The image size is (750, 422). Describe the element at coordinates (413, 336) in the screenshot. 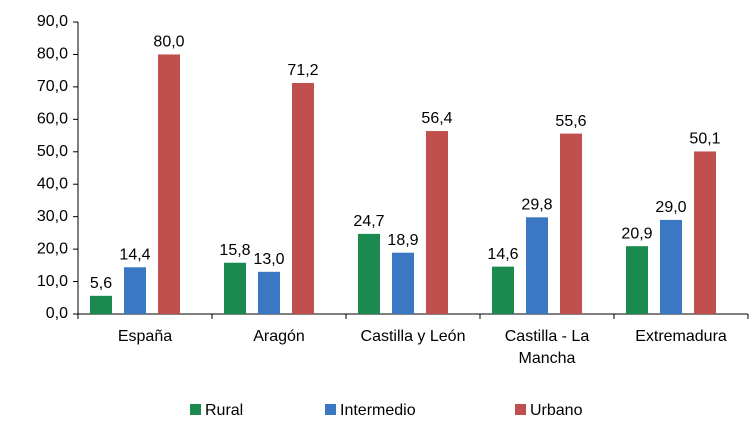

I see `x-tick-label: Castilla y León` at that location.